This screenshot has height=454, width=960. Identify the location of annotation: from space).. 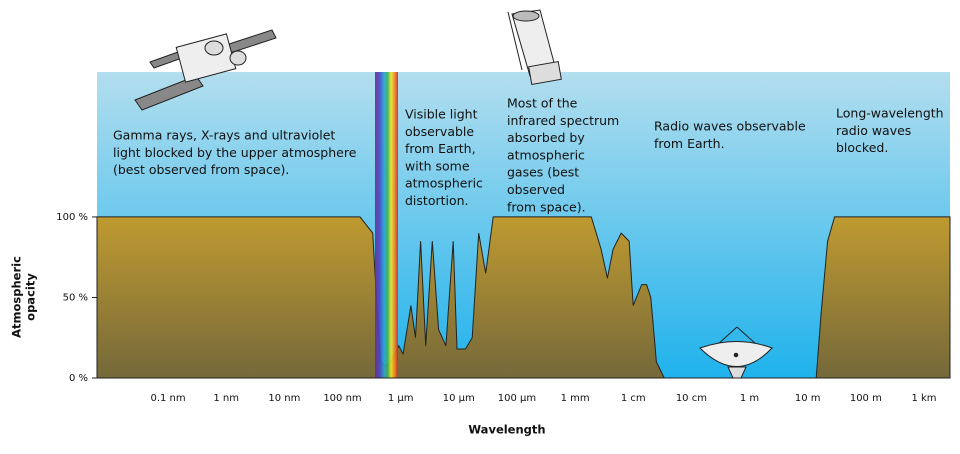
(546, 206).